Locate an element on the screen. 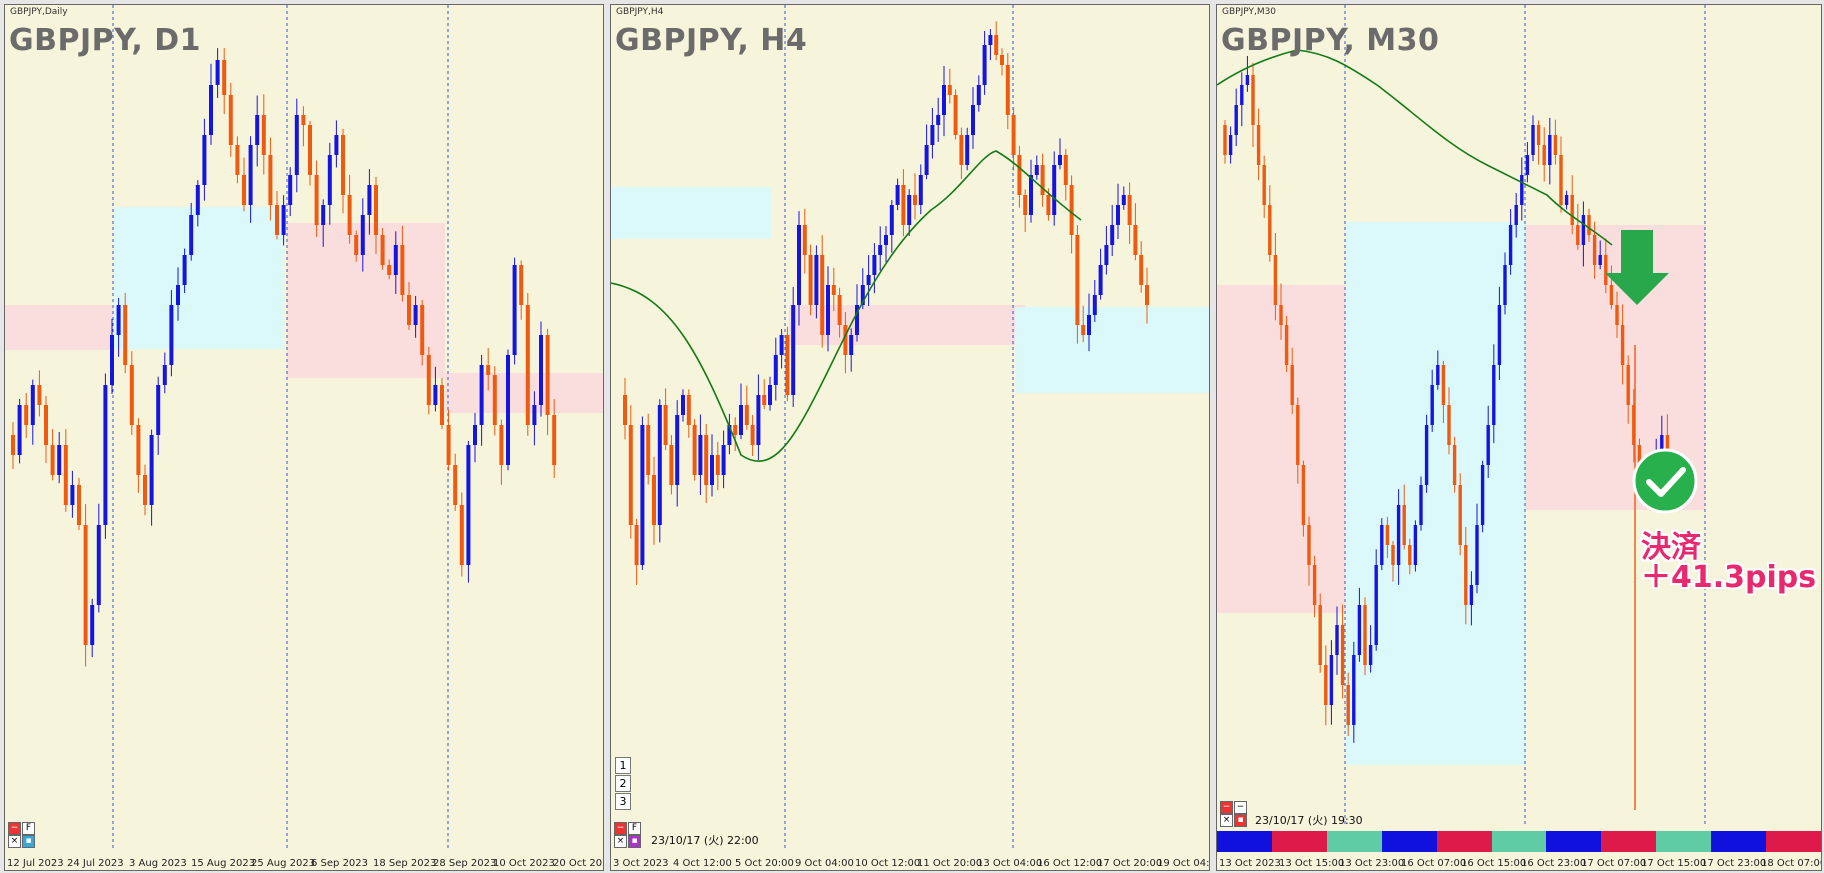  x-tick: 18 Sep 2023 is located at coordinates (405, 863).